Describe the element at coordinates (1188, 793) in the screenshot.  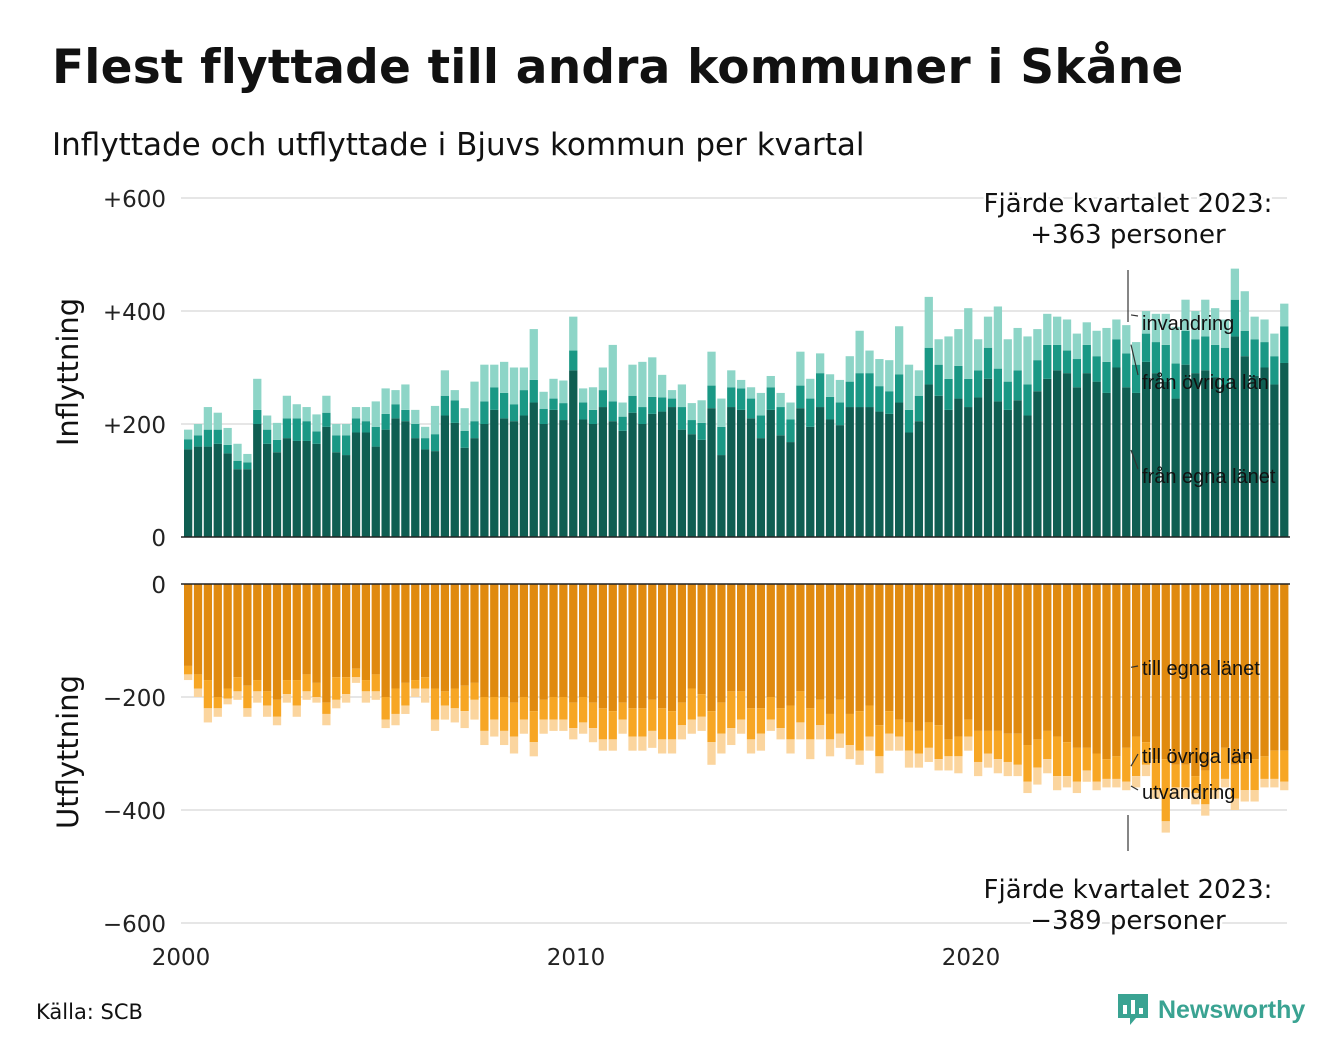
I see `series-label-out: utvandring` at that location.